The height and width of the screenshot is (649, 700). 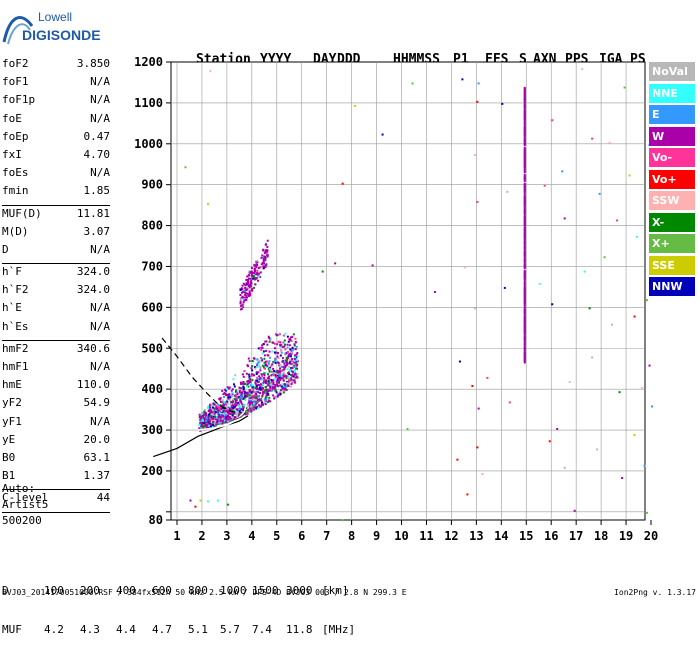 What do you see at coordinates (152, 348) in the screenshot?
I see `y-tick-label: 500` at bounding box center [152, 348].